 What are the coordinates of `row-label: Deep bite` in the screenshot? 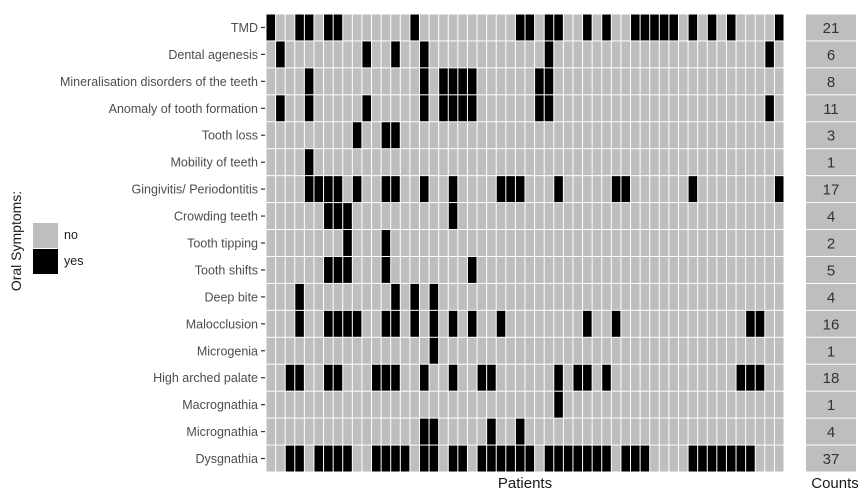 It's located at (231, 297).